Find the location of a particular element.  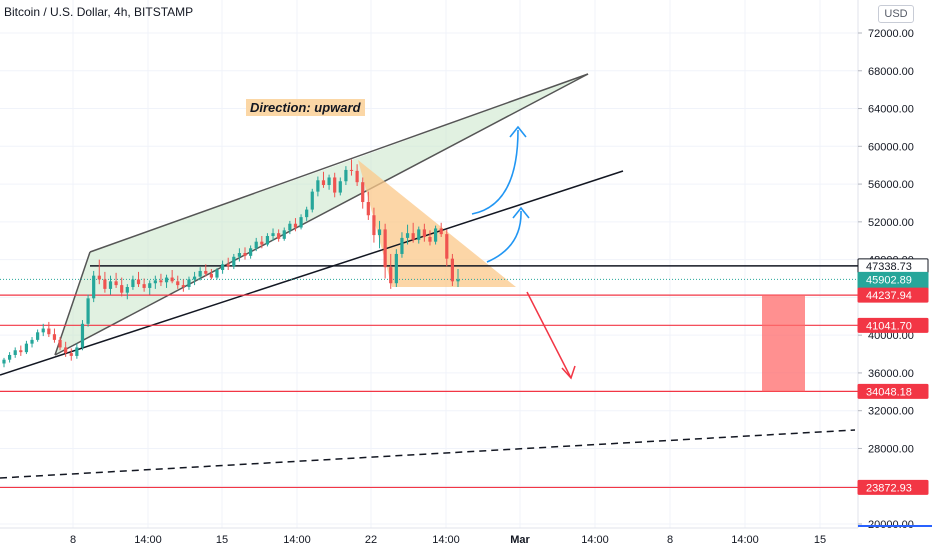

dashed-trendline is located at coordinates (428, 454).